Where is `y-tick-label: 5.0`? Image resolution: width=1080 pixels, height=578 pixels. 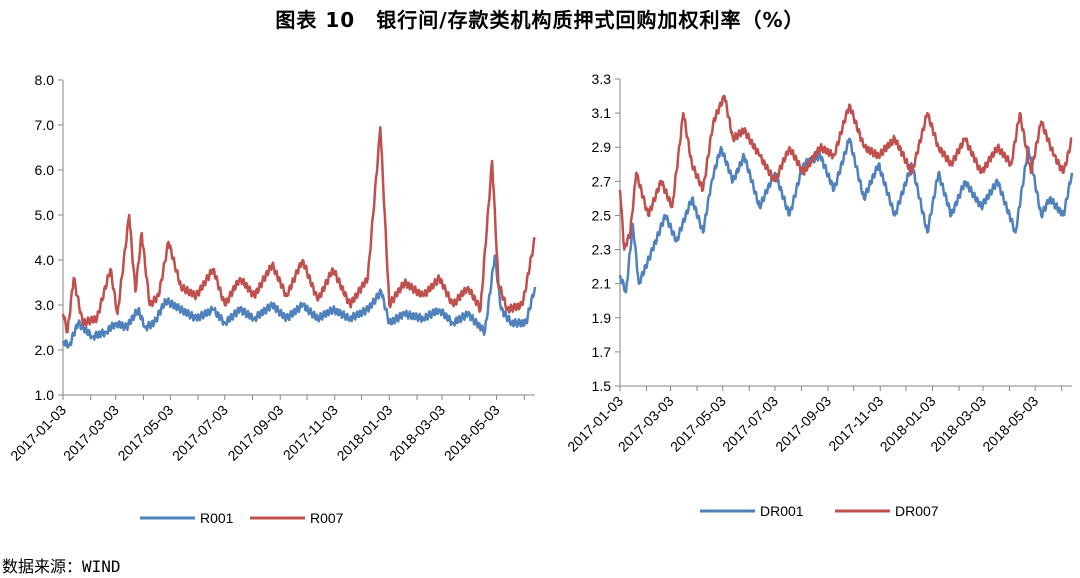 y-tick-label: 5.0 is located at coordinates (45, 215).